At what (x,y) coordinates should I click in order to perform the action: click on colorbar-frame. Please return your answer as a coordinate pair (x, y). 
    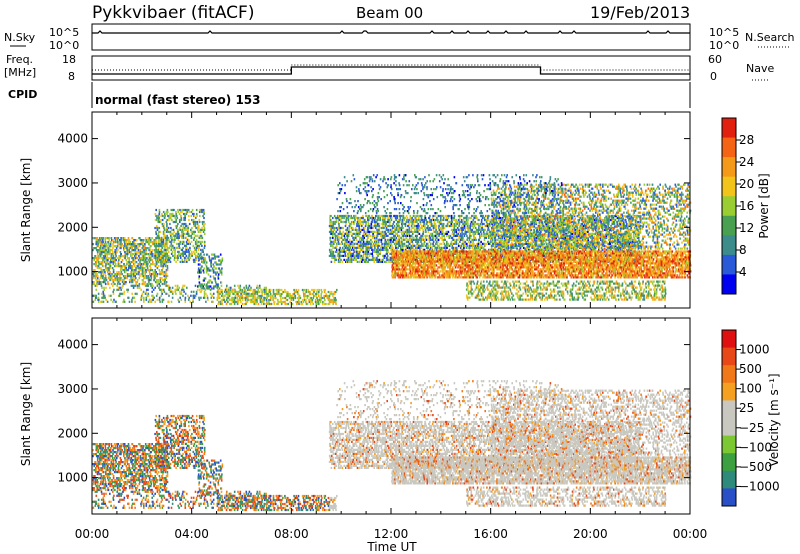
    Looking at the image, I should click on (729, 418).